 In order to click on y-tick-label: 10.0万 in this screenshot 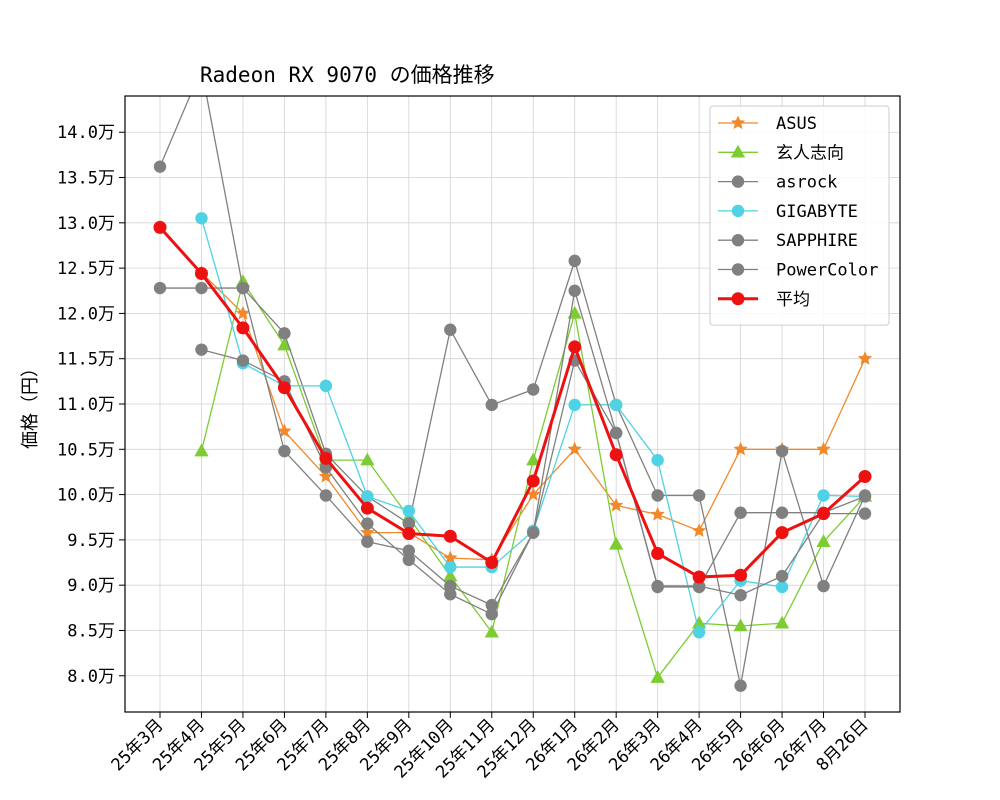, I will do `click(86, 496)`.